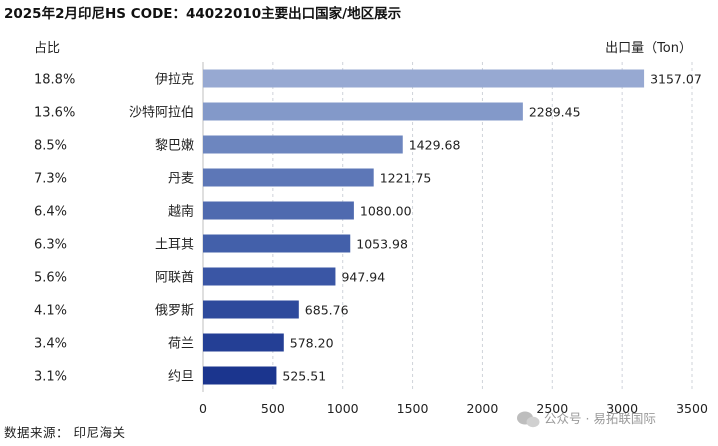 The width and height of the screenshot is (718, 446). I want to click on category-label: 沙特阿拉伯, so click(161, 113).